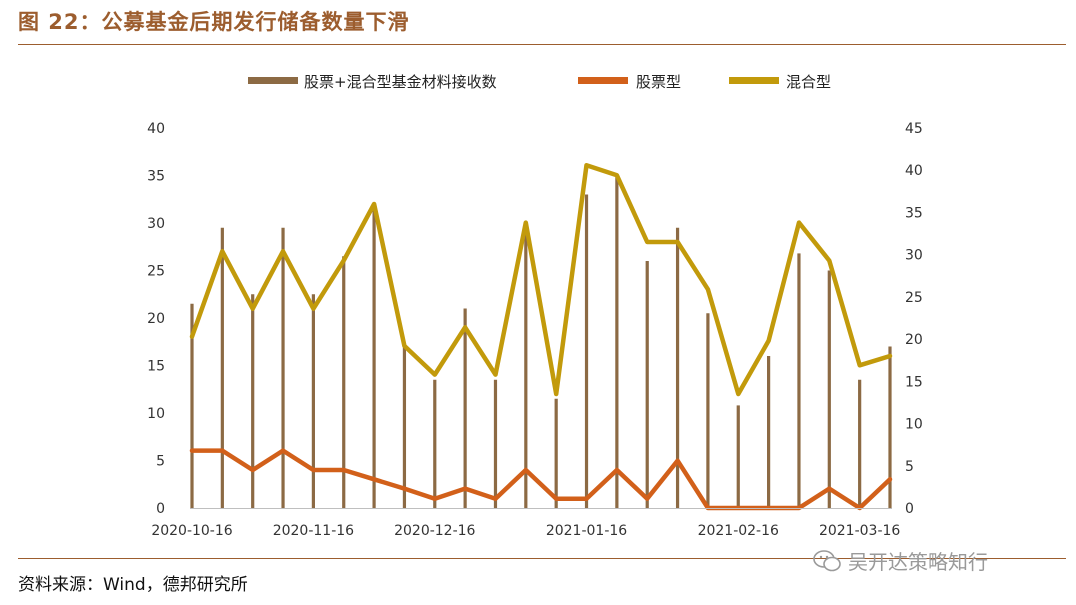 The width and height of the screenshot is (1076, 605). What do you see at coordinates (539, 82) in the screenshot?
I see `legend: 股票+混合型基金材料接收数 股票型 混合型` at bounding box center [539, 82].